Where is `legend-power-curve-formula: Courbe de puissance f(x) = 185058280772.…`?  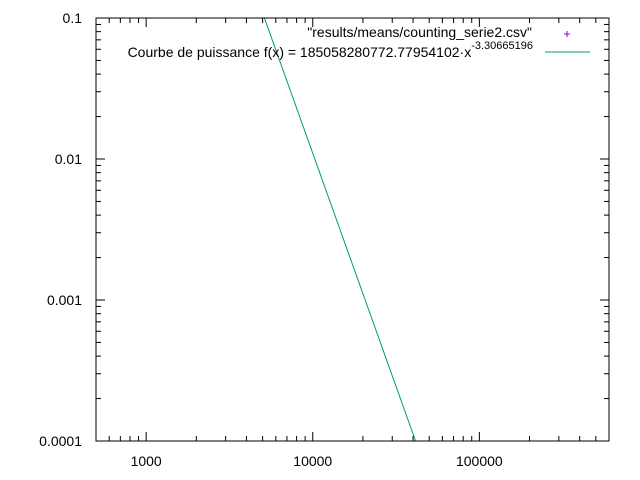
legend-power-curve-formula: Courbe de puissance f(x) = 185058280772.… is located at coordinates (300, 52).